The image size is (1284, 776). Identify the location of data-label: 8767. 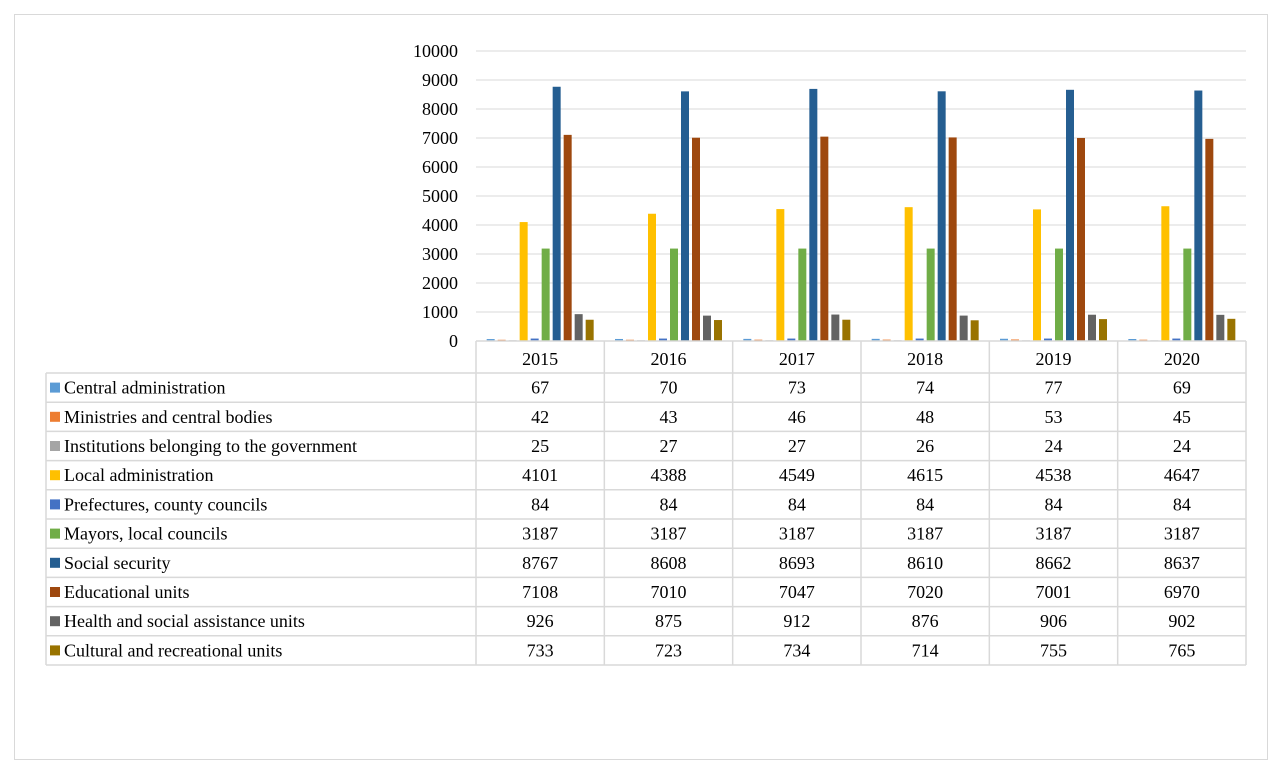
(540, 563).